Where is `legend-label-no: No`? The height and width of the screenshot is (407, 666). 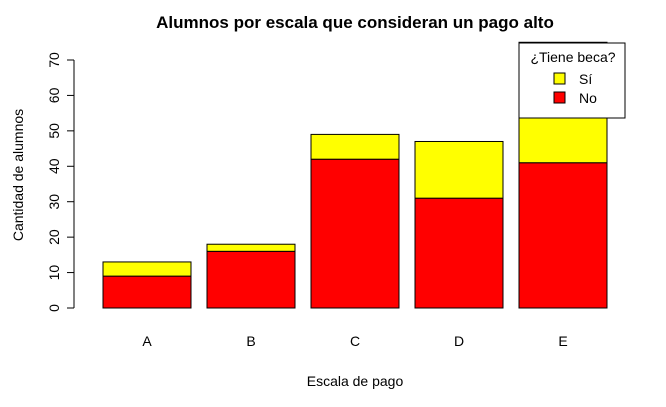 legend-label-no: No is located at coordinates (588, 98).